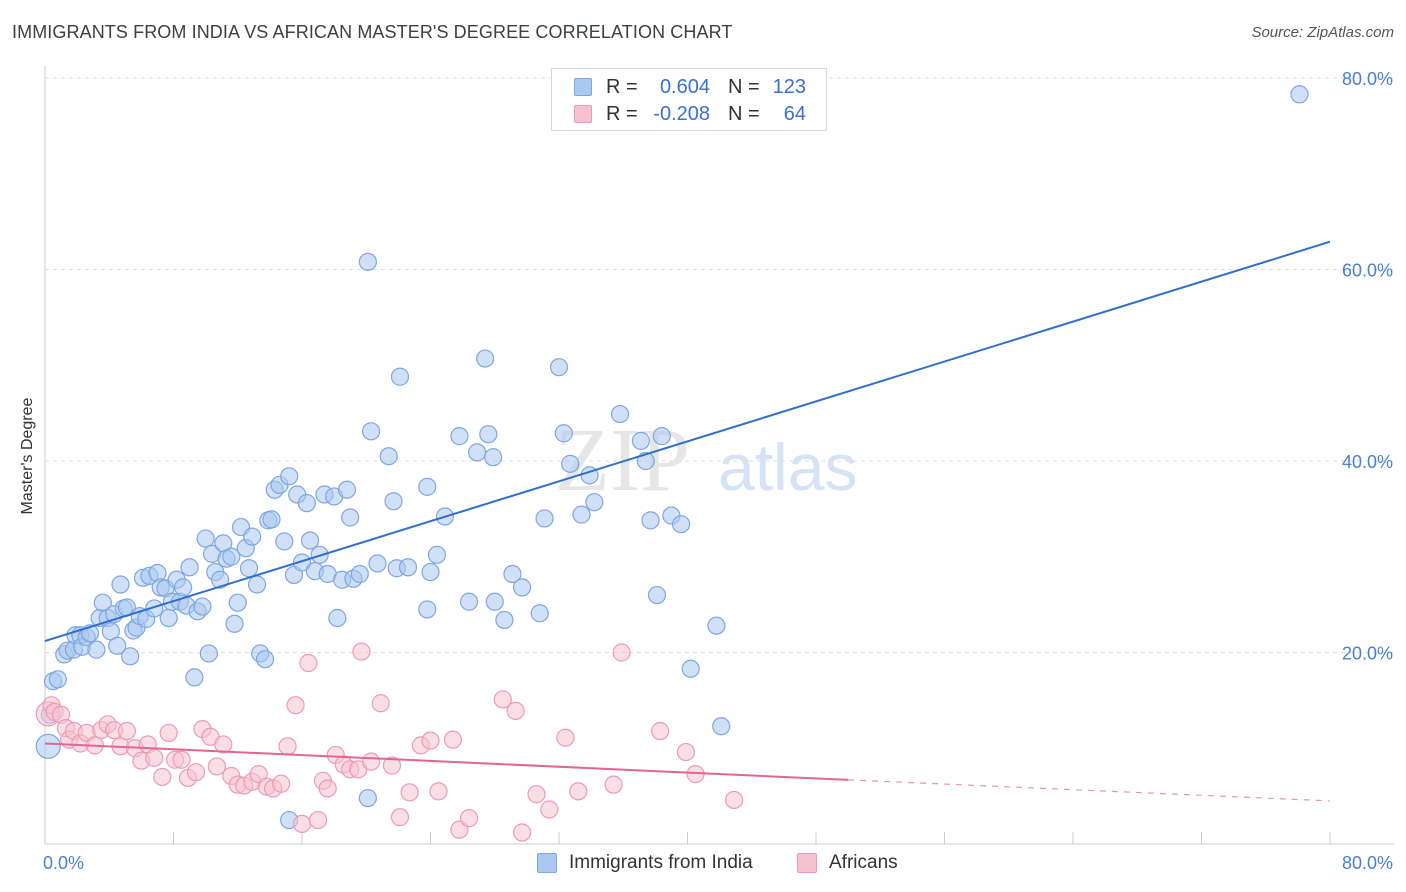 Image resolution: width=1406 pixels, height=892 pixels. Describe the element at coordinates (446, 761) in the screenshot. I see `africans-trend-line` at that location.